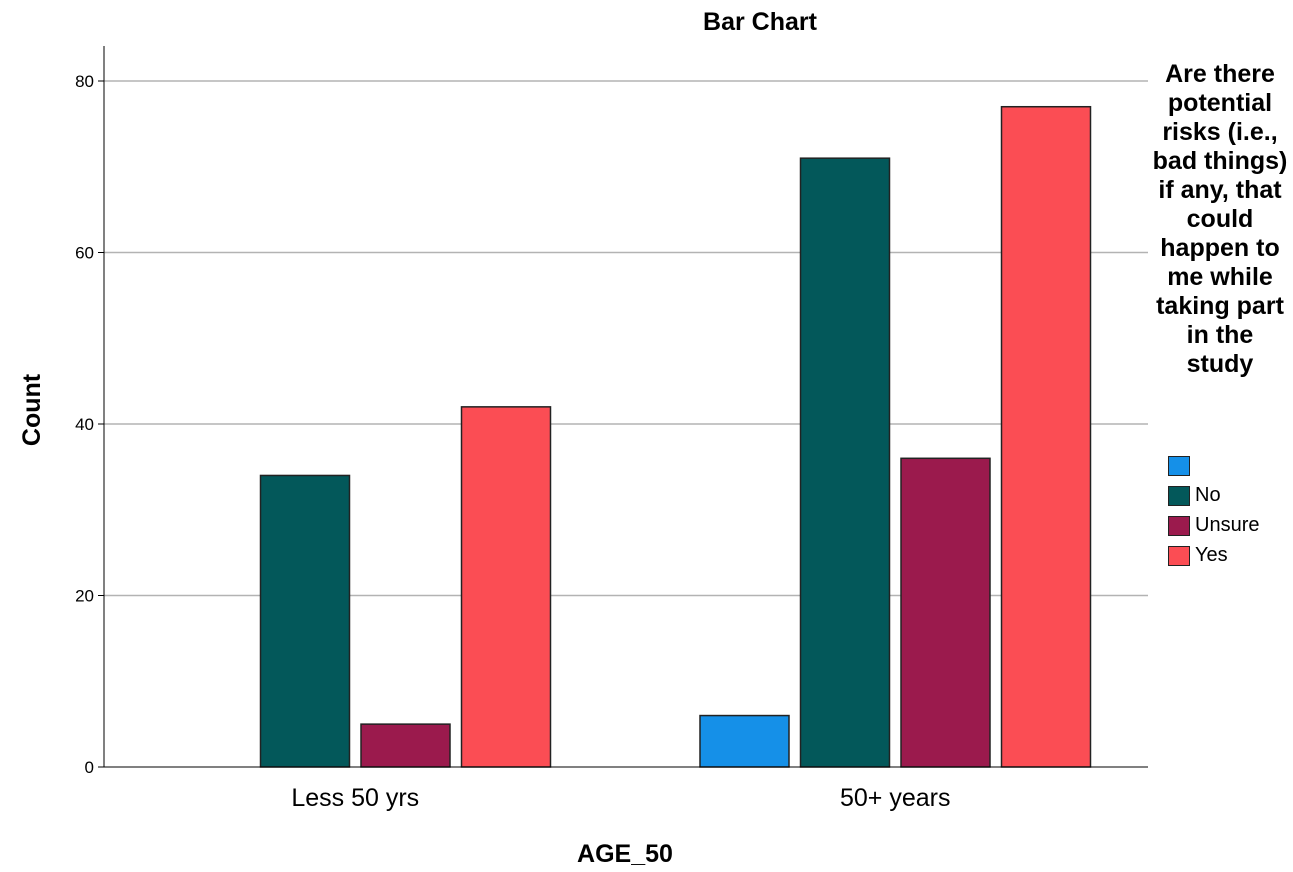  I want to click on y-tick-label: 60, so click(84, 253).